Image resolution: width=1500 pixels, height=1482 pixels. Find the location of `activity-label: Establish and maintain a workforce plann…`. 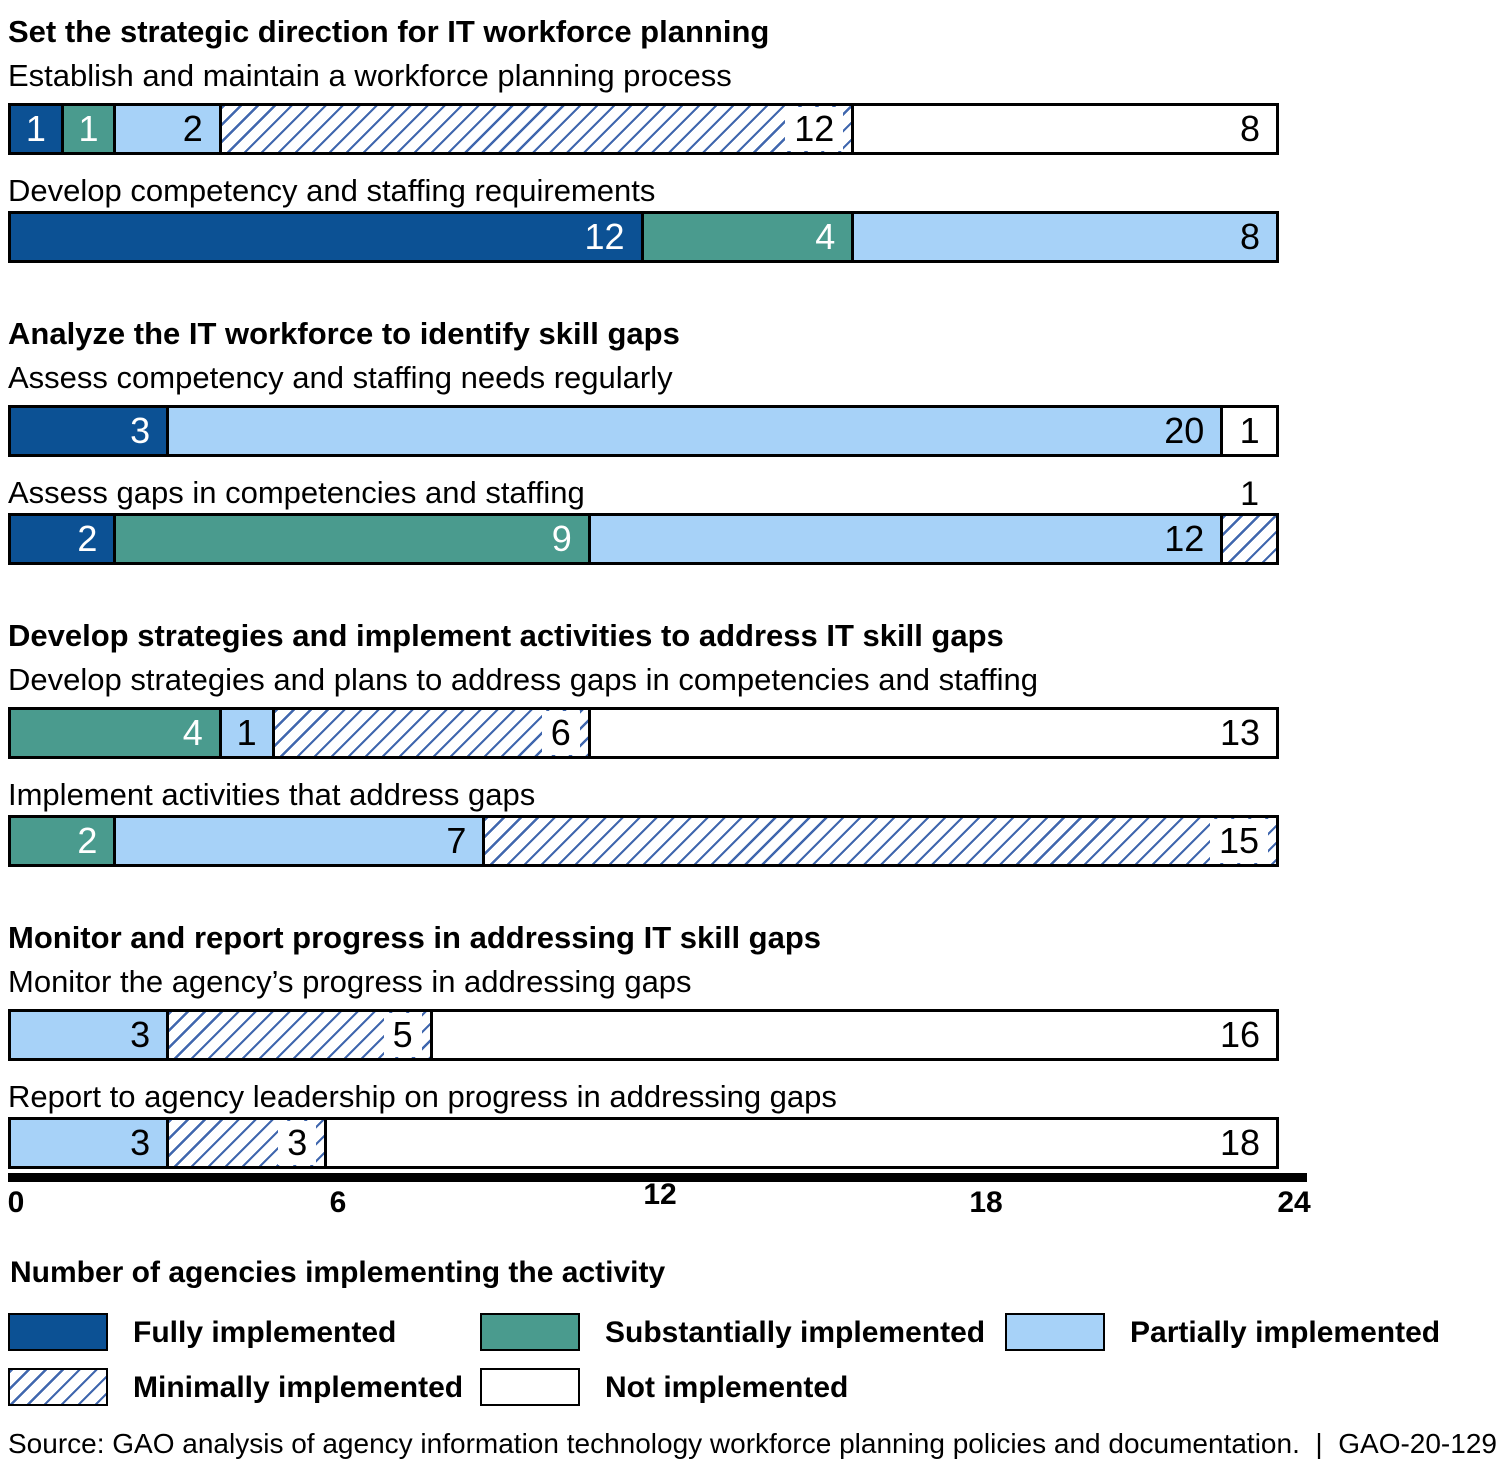

activity-label: Establish and maintain a workforce plann… is located at coordinates (370, 75).